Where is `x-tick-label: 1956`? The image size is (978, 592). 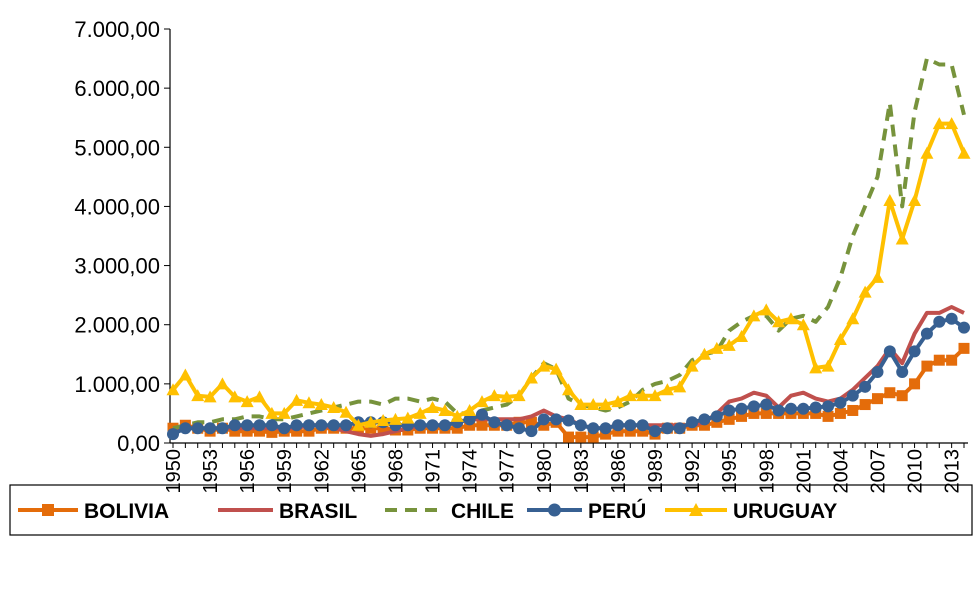
x-tick-label: 1956 is located at coordinates (248, 471).